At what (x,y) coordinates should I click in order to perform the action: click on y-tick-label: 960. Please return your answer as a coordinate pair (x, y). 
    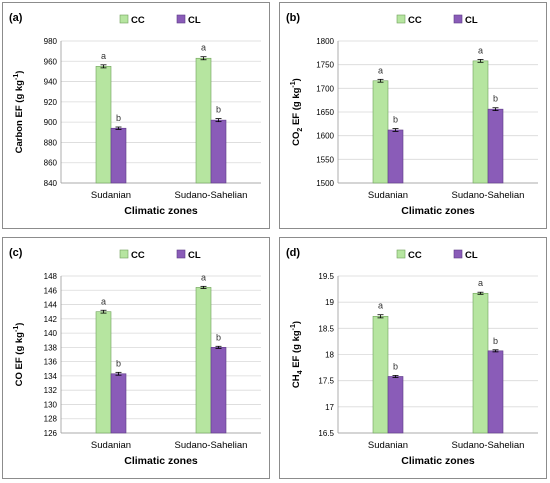
    Looking at the image, I should click on (51, 61).